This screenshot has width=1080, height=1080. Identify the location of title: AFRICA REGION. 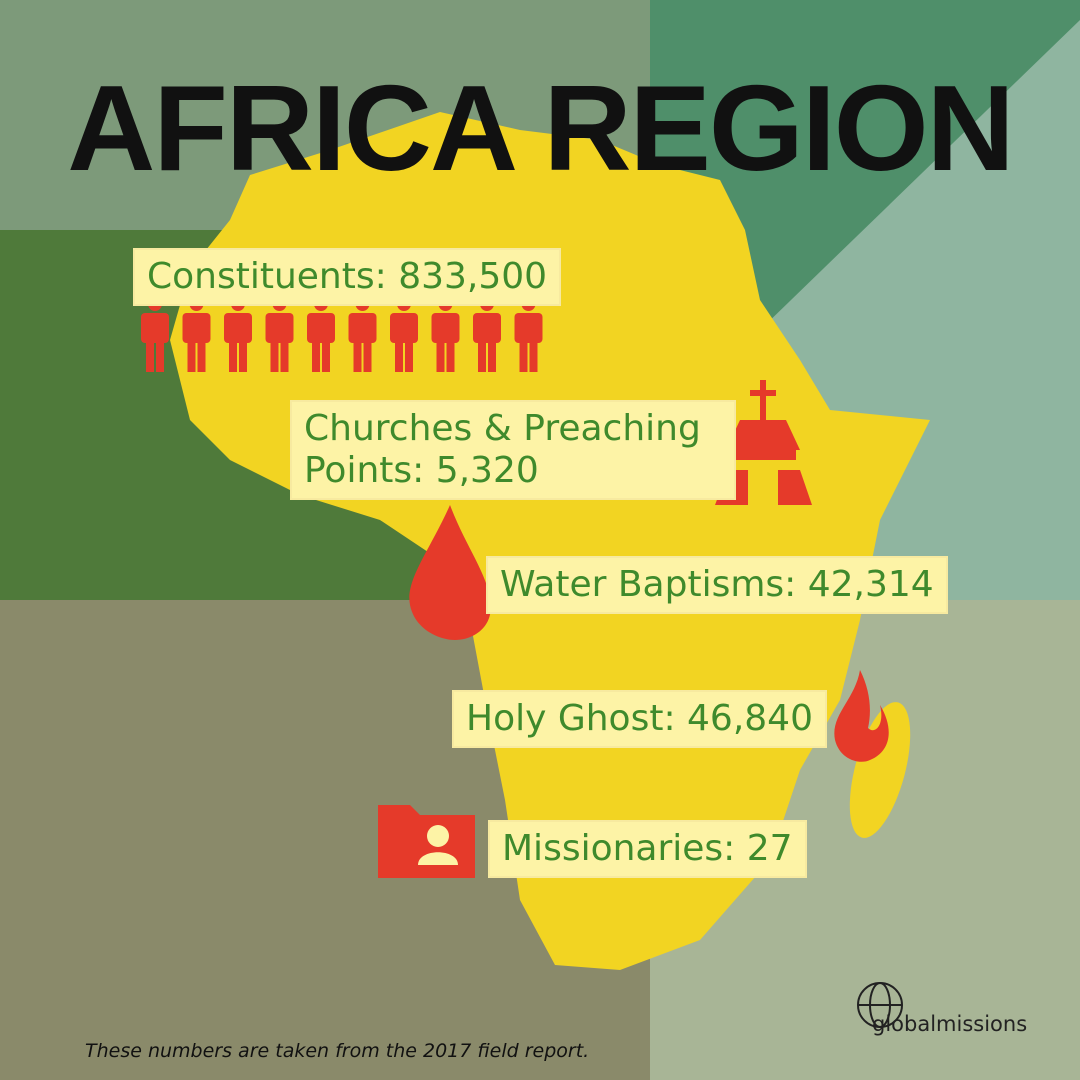
(540, 128).